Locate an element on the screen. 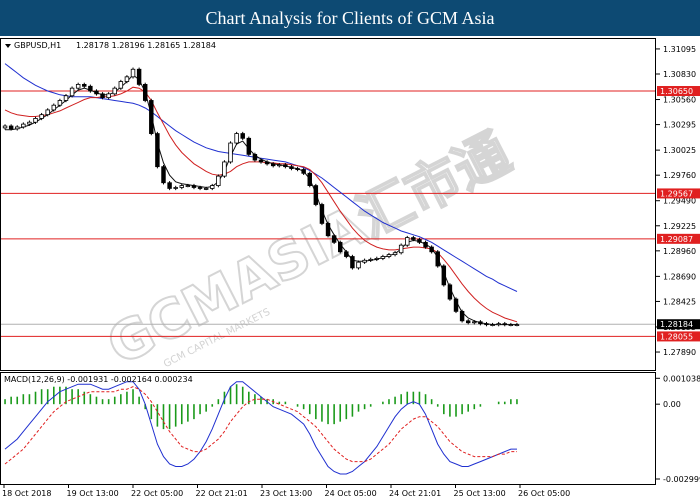 This screenshot has width=700, height=500. level-tag-label: 1.30650 is located at coordinates (676, 91).